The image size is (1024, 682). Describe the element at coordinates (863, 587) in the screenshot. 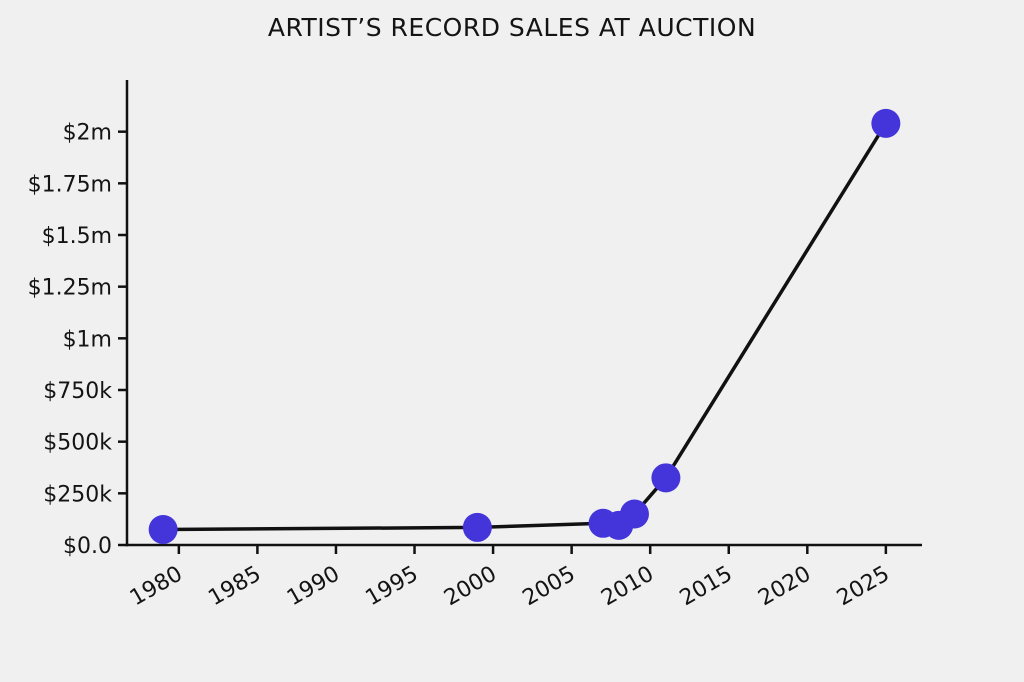

I see `x-axis-tick-label: 2025` at that location.